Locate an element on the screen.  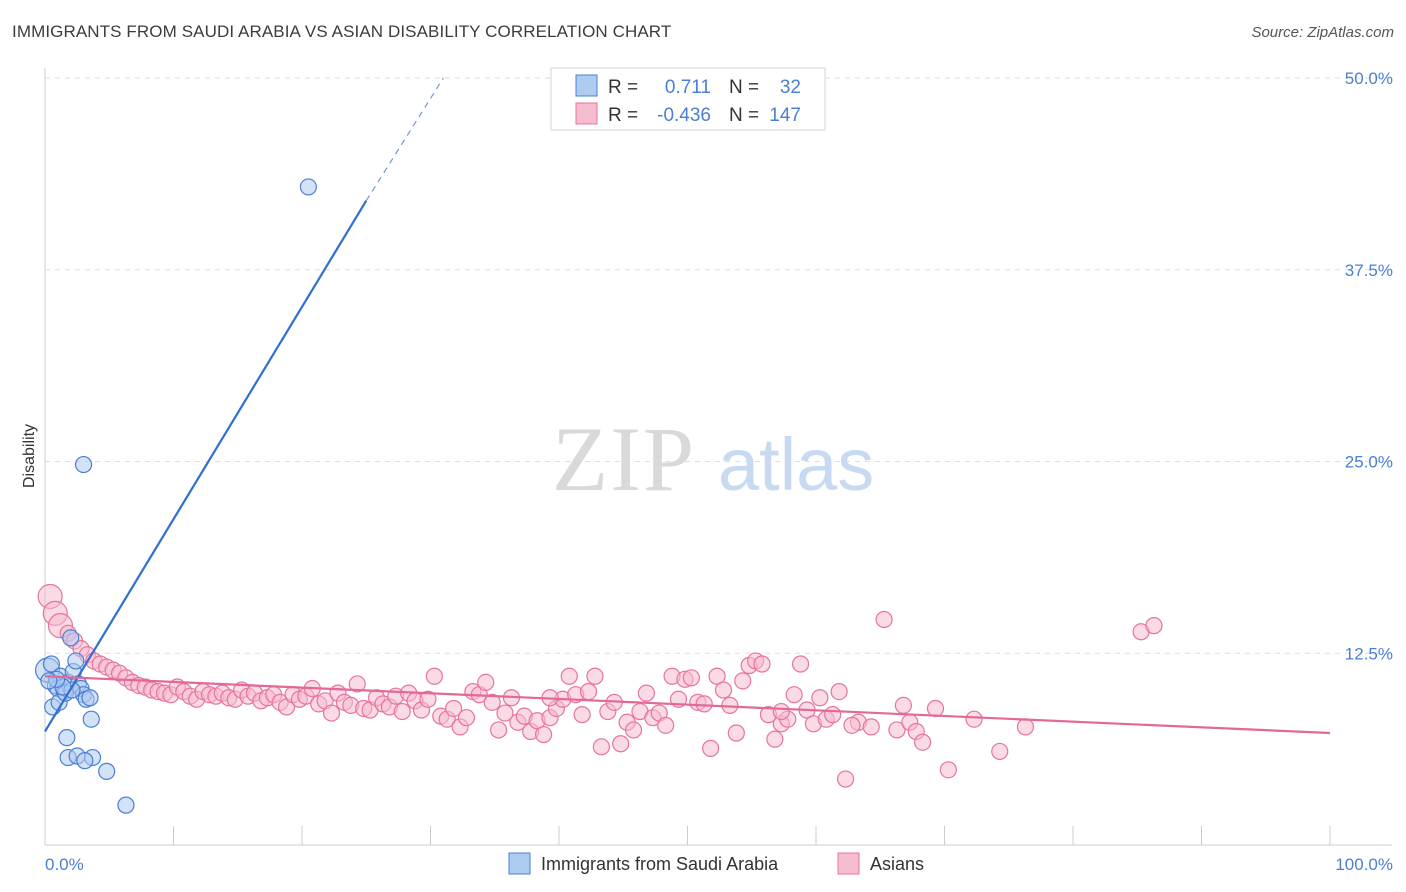
watermark-zip: ZIP is located at coordinates (624, 459).